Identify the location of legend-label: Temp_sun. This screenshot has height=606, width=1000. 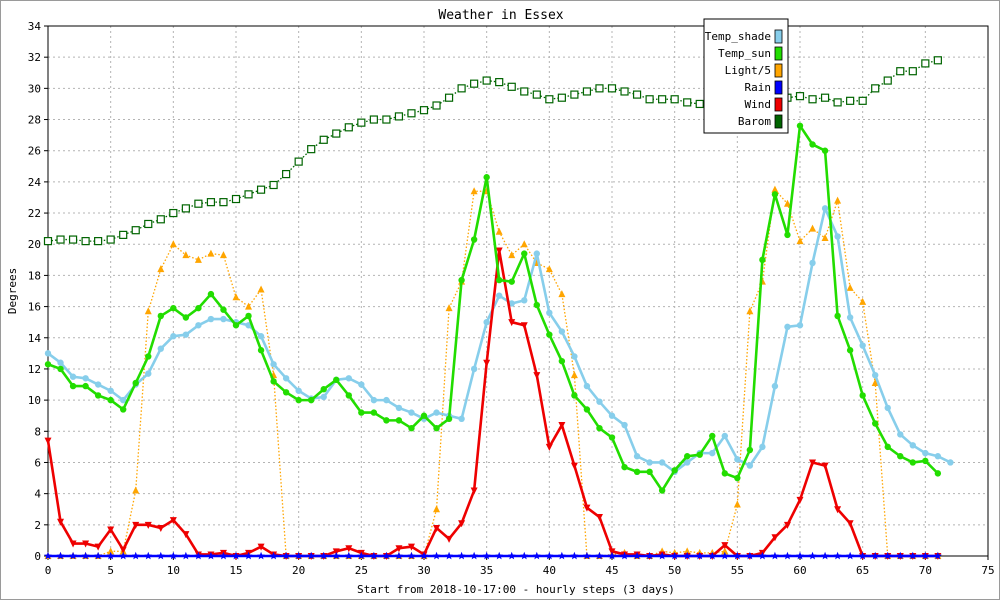
(744, 53).